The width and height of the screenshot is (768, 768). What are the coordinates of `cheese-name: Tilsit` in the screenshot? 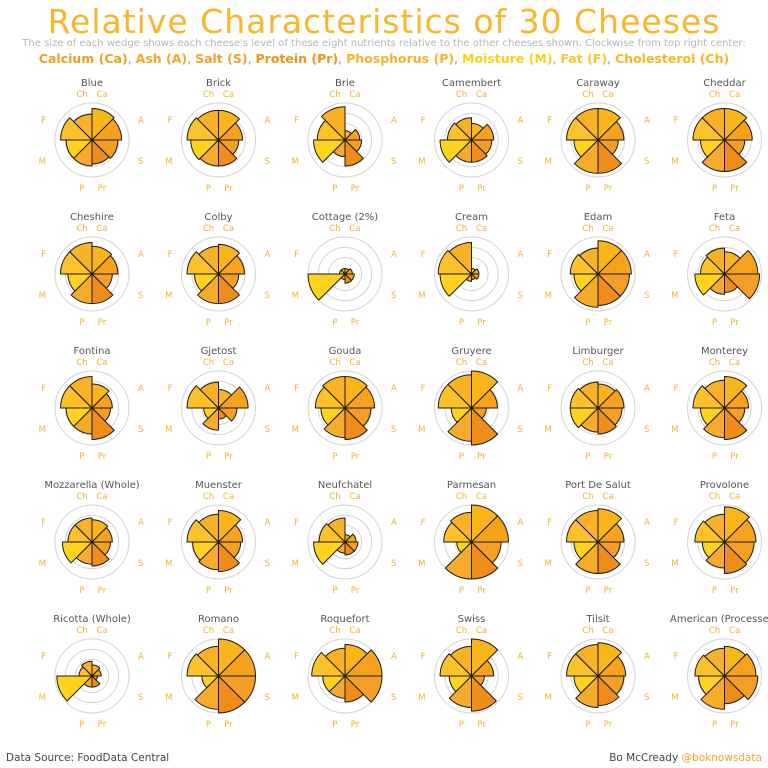 It's located at (597, 619).